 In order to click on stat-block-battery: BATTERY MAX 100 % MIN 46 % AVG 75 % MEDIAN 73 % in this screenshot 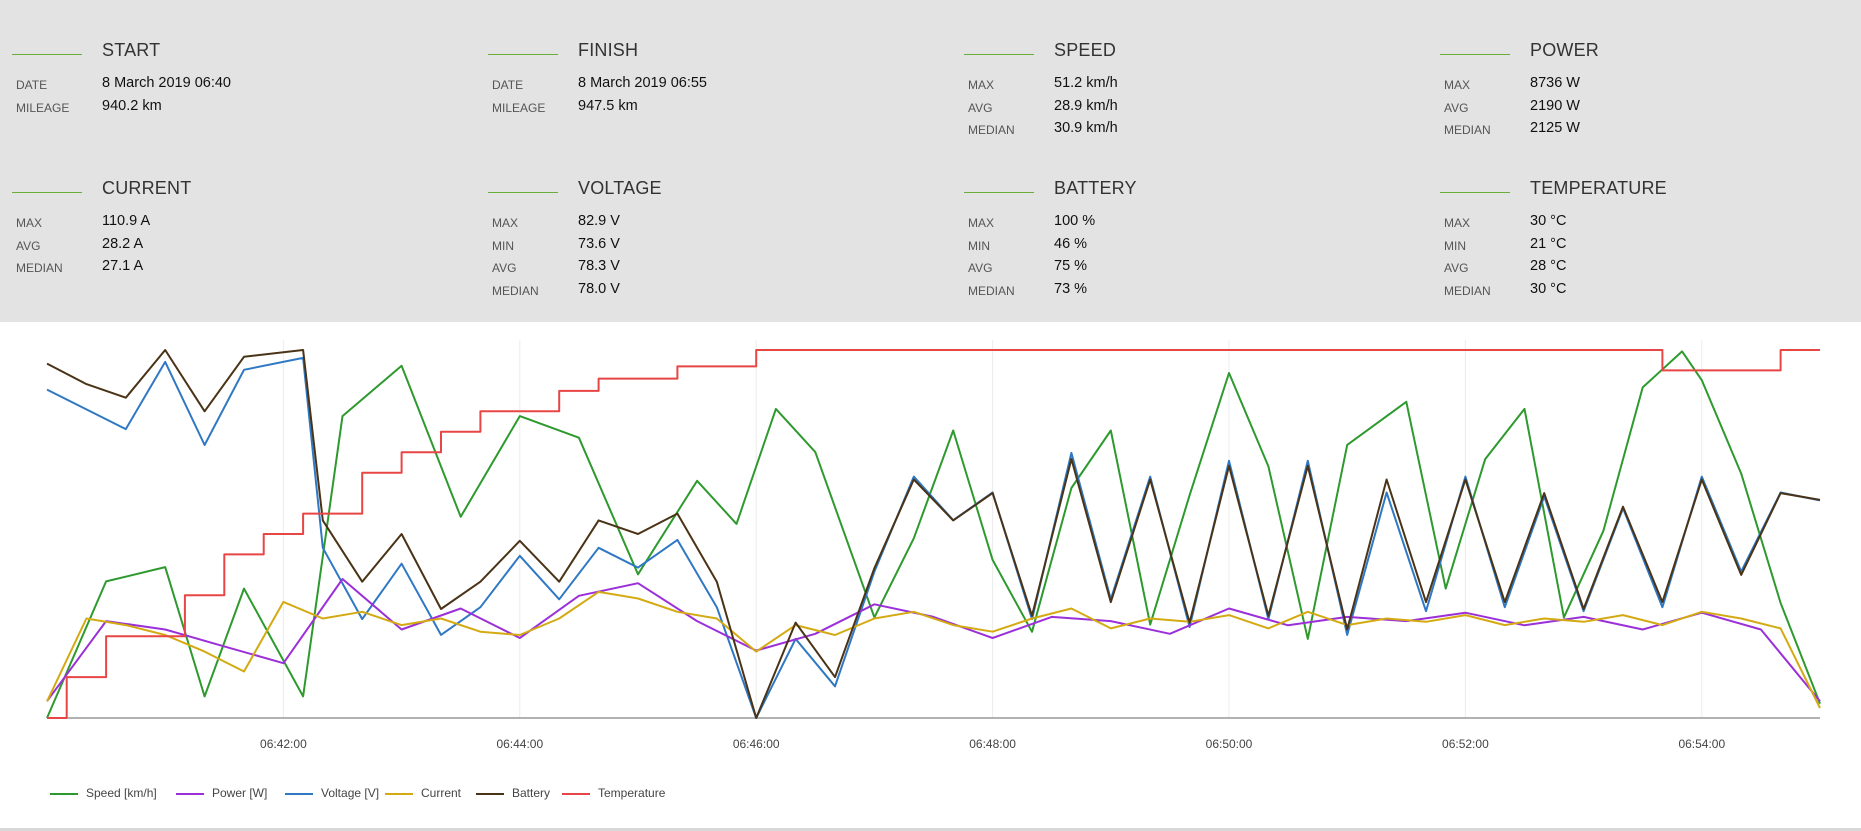, I will do `click(1187, 240)`.